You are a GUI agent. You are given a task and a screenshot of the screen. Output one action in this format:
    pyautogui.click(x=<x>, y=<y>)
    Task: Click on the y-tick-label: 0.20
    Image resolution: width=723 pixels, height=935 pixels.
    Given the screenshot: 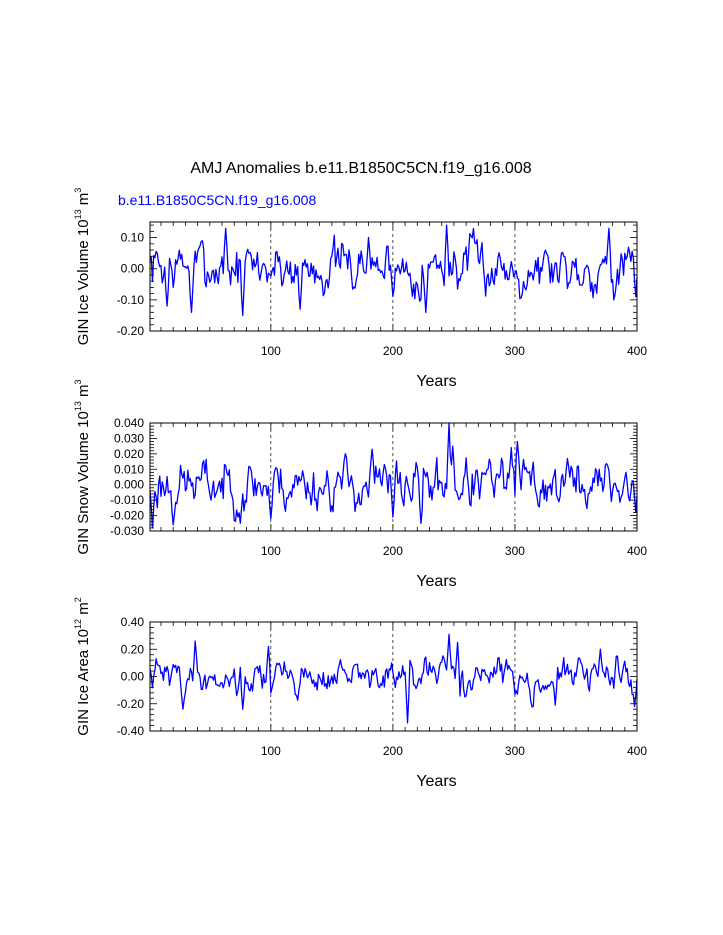 What is the action you would take?
    pyautogui.click(x=133, y=649)
    